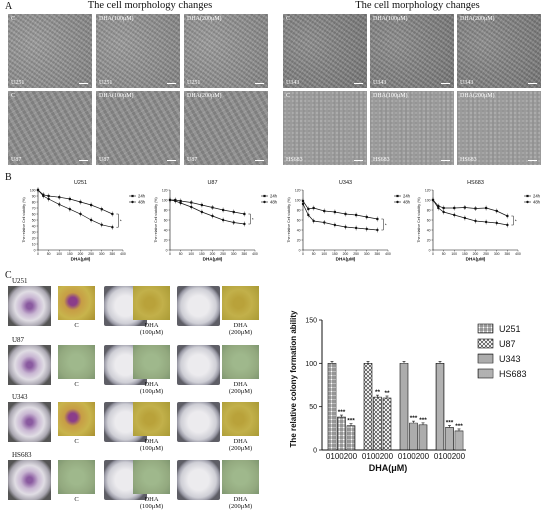  What do you see at coordinates (121, 221) in the screenshot?
I see `significance-annotation: *` at bounding box center [121, 221].